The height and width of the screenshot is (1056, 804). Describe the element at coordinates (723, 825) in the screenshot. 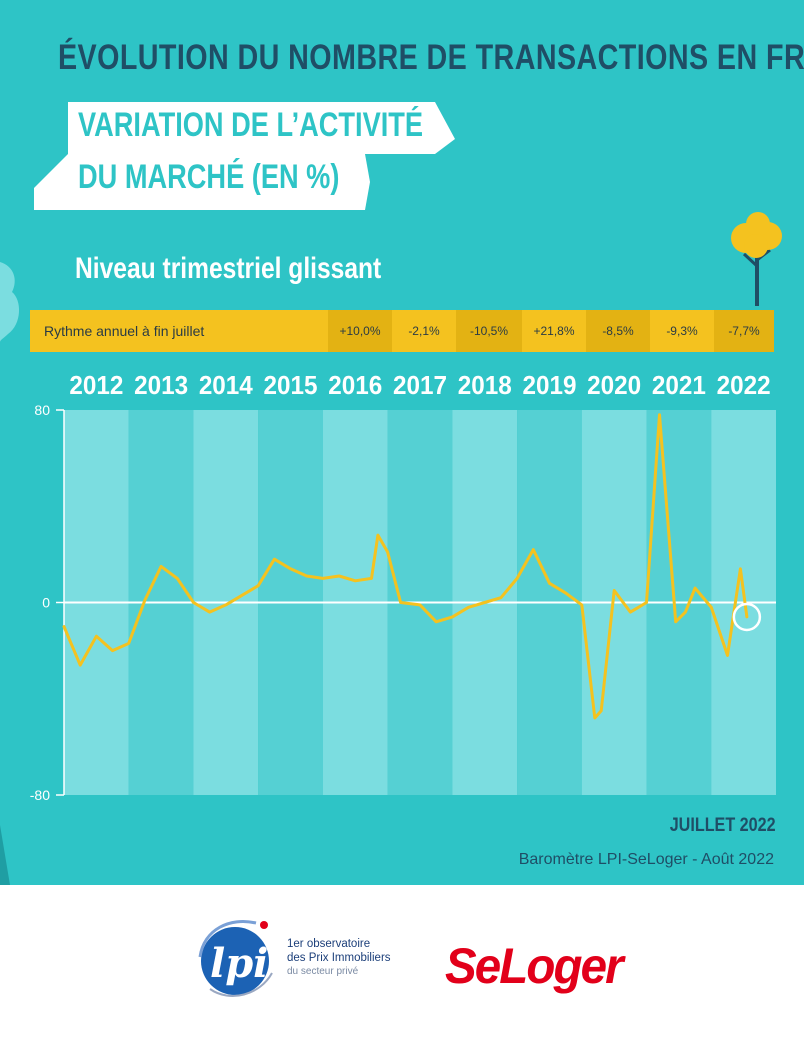

I see `chart-date-label: JUILLET 2022` at that location.